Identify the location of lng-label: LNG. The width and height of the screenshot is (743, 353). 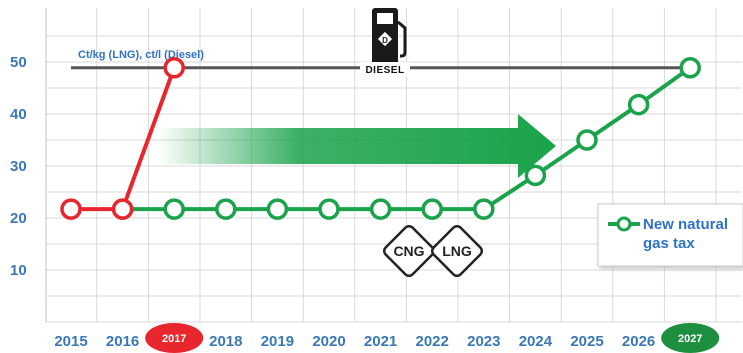
(457, 251).